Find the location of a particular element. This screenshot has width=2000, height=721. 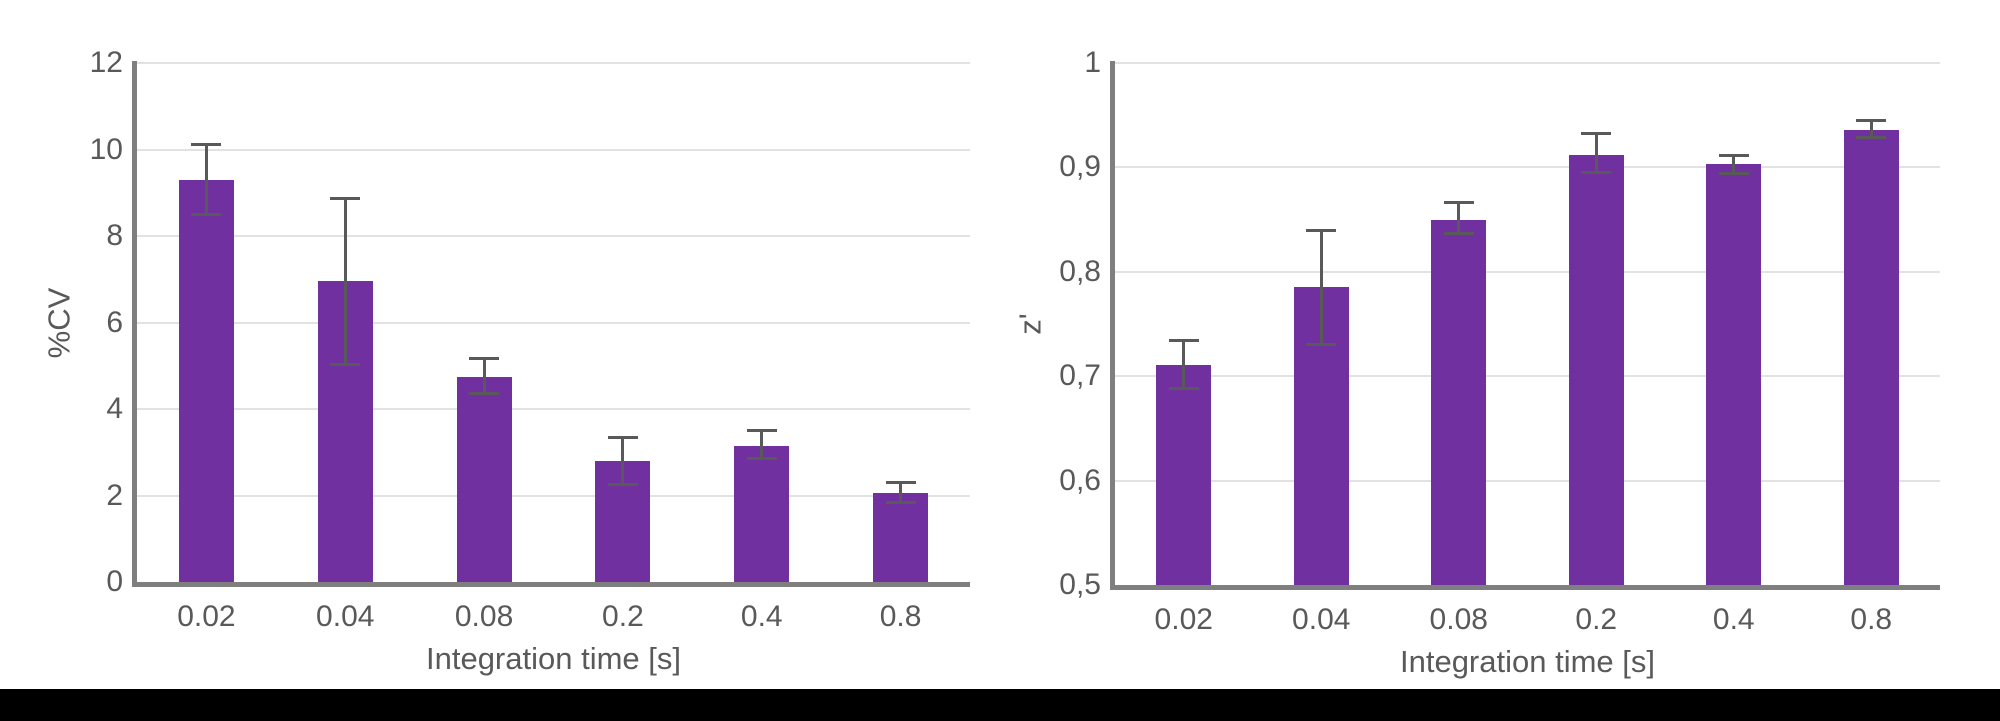

y-tick-label: 0,8 is located at coordinates (1080, 271).